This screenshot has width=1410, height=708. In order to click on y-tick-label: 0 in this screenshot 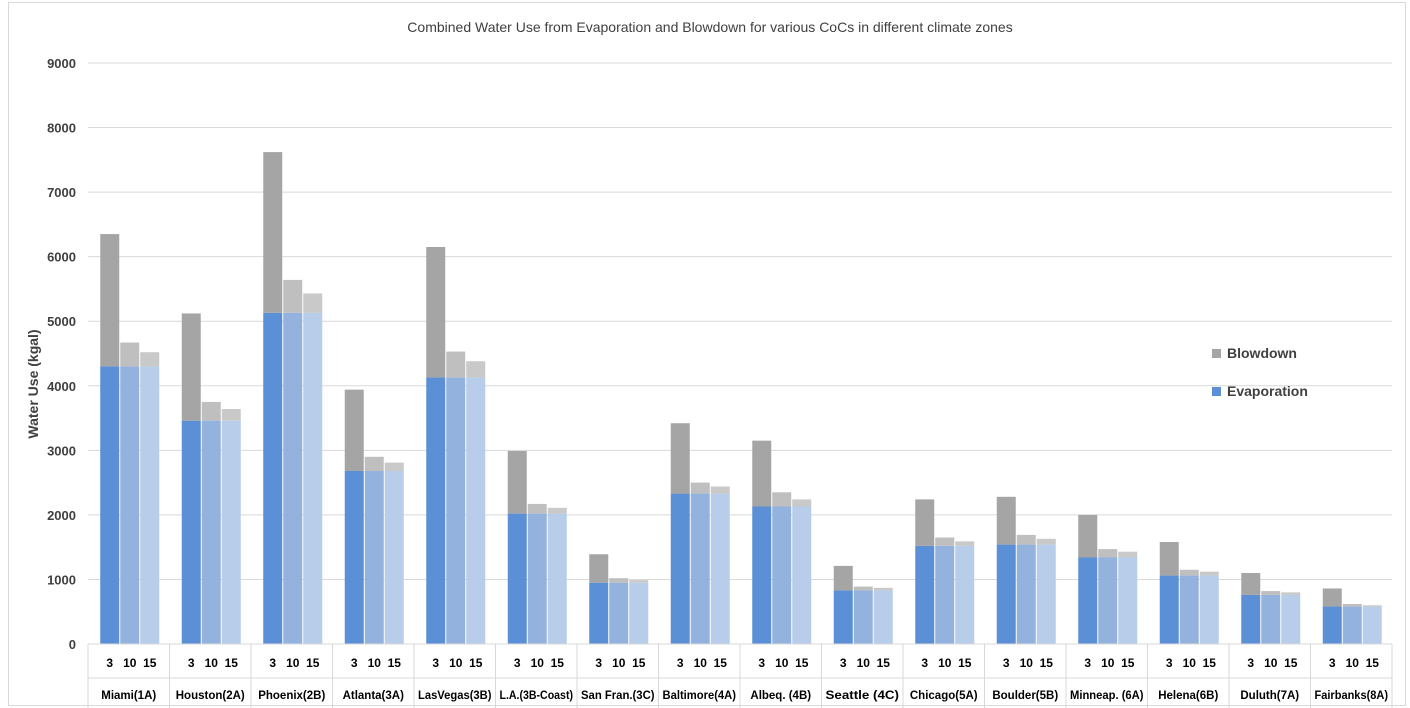, I will do `click(72, 644)`.